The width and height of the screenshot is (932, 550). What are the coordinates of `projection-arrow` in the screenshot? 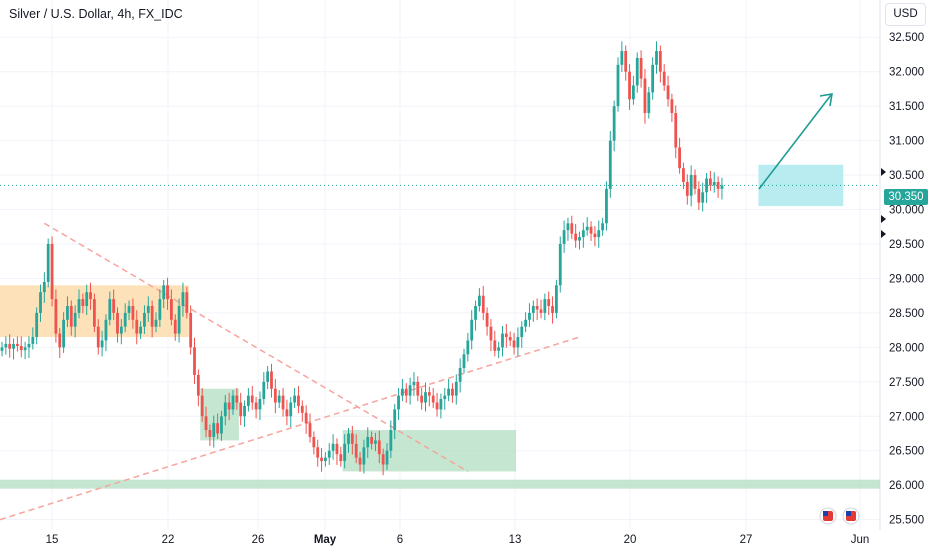 It's located at (795, 142).